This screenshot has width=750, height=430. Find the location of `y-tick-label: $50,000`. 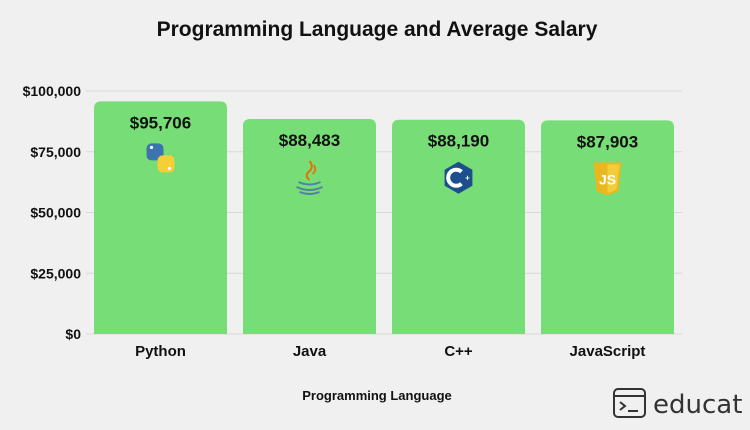

y-tick-label: $50,000 is located at coordinates (55, 213).